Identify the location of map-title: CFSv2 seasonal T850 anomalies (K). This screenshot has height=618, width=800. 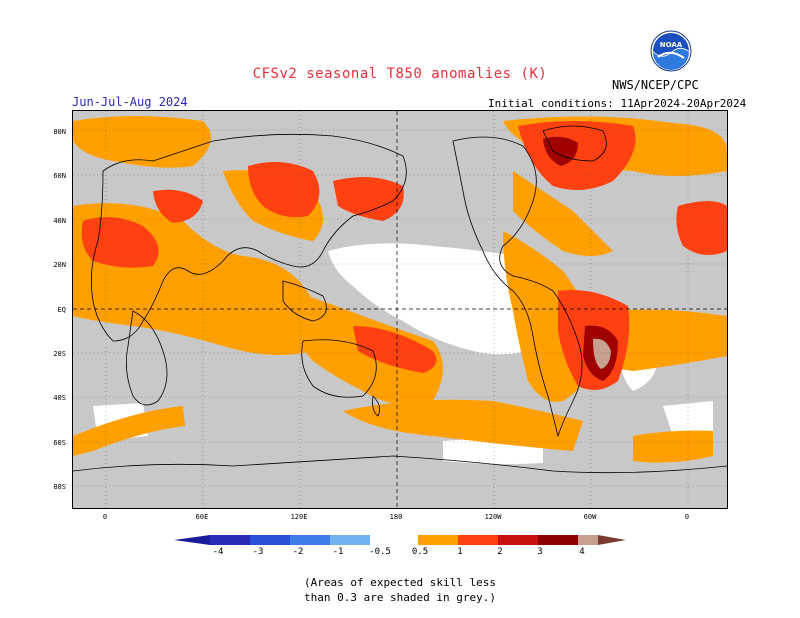
(400, 74).